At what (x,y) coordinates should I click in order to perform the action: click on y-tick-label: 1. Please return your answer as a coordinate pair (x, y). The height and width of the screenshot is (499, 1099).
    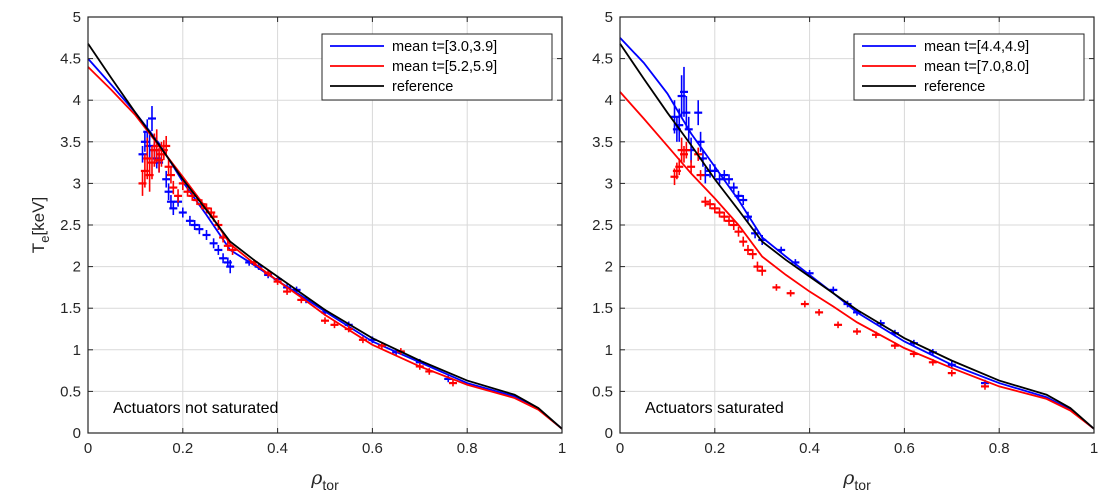
    Looking at the image, I should click on (77, 350).